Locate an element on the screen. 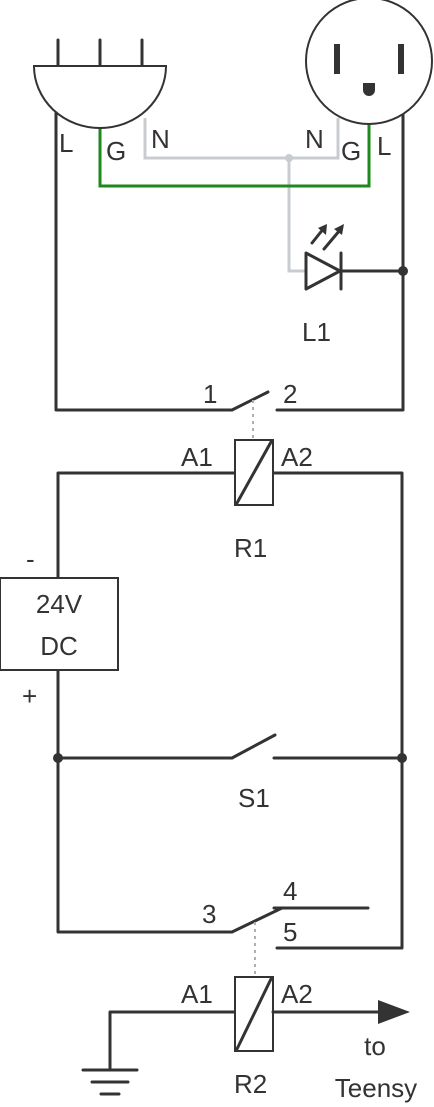  relay2-coil is located at coordinates (254, 1014).